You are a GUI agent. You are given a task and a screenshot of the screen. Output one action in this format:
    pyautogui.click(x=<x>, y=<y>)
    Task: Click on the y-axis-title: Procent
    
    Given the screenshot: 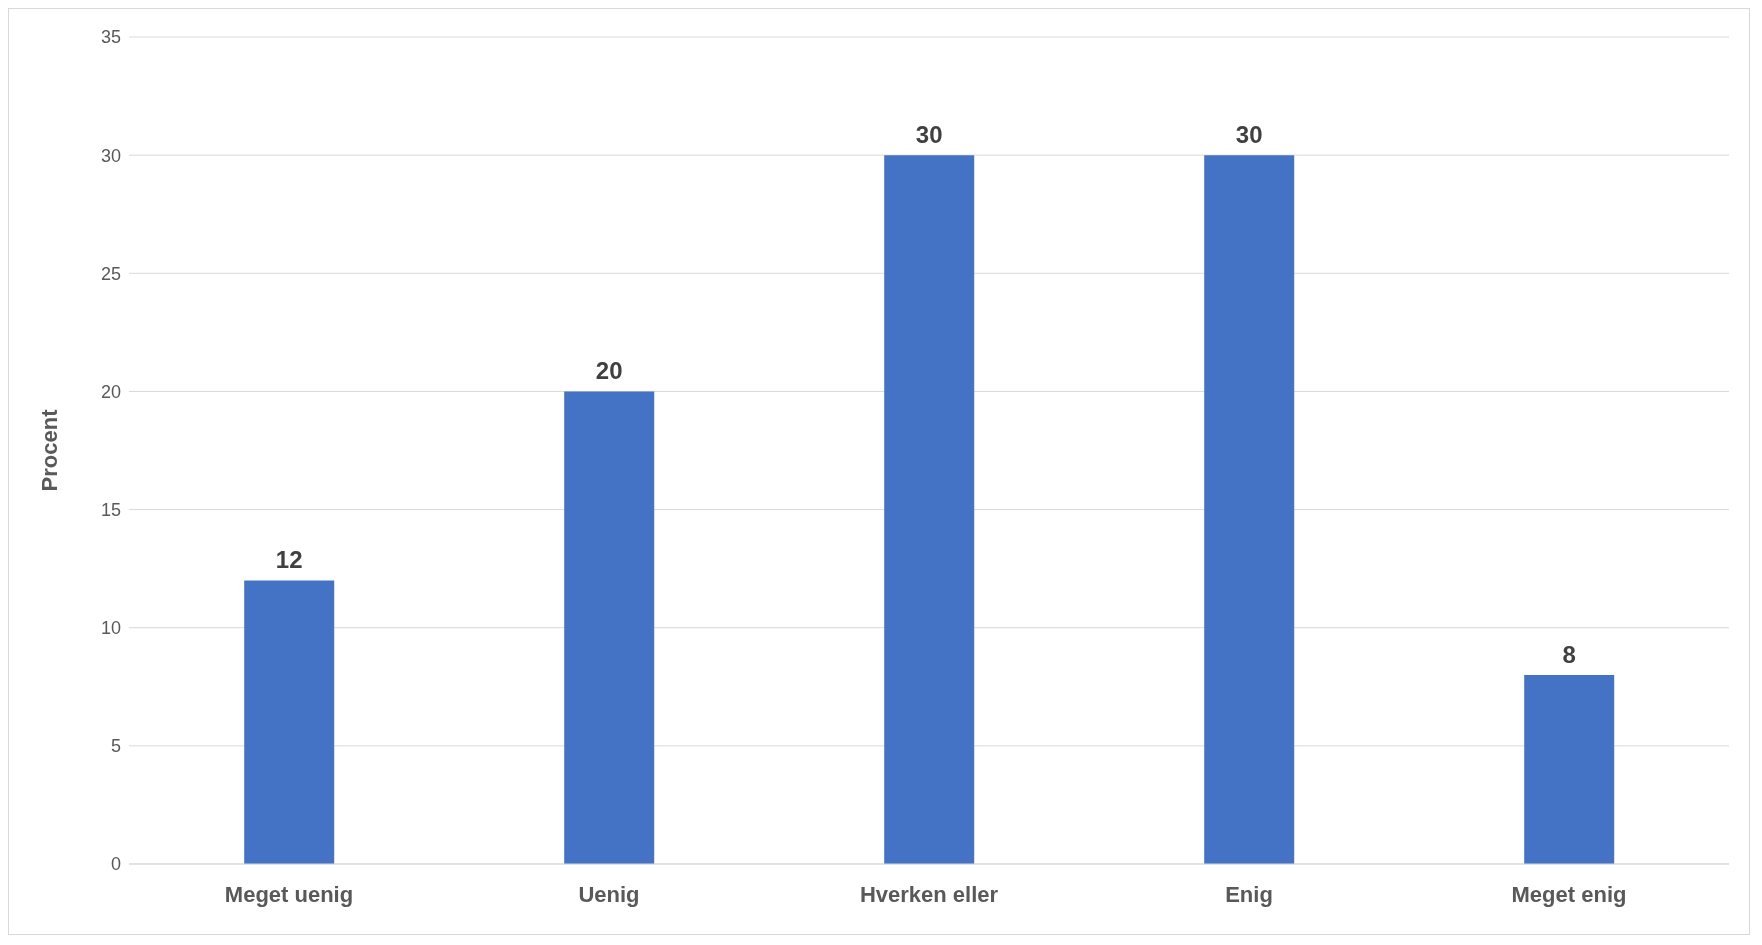 What is the action you would take?
    pyautogui.click(x=49, y=450)
    